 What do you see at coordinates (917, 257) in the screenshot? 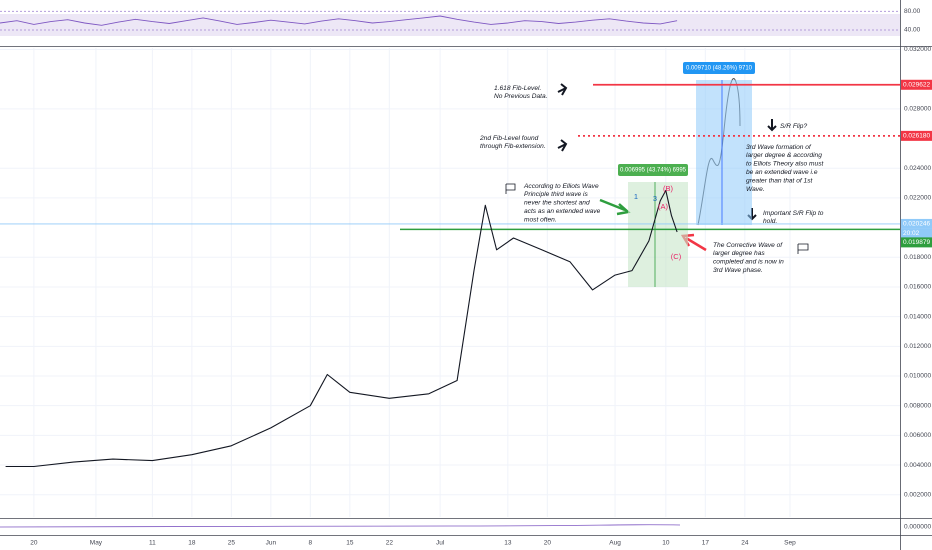
I see `y-tick-label: 0.018000` at bounding box center [917, 257].